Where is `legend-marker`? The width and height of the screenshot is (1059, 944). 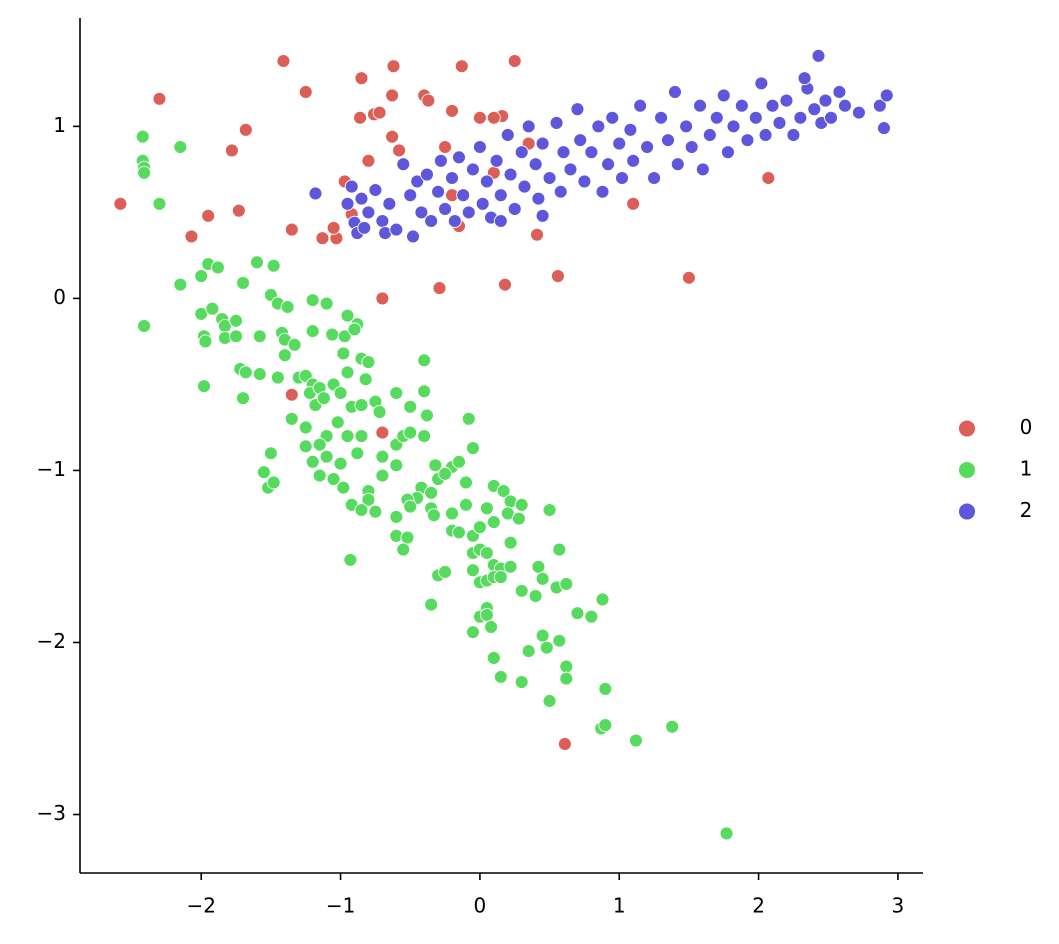 legend-marker is located at coordinates (967, 428).